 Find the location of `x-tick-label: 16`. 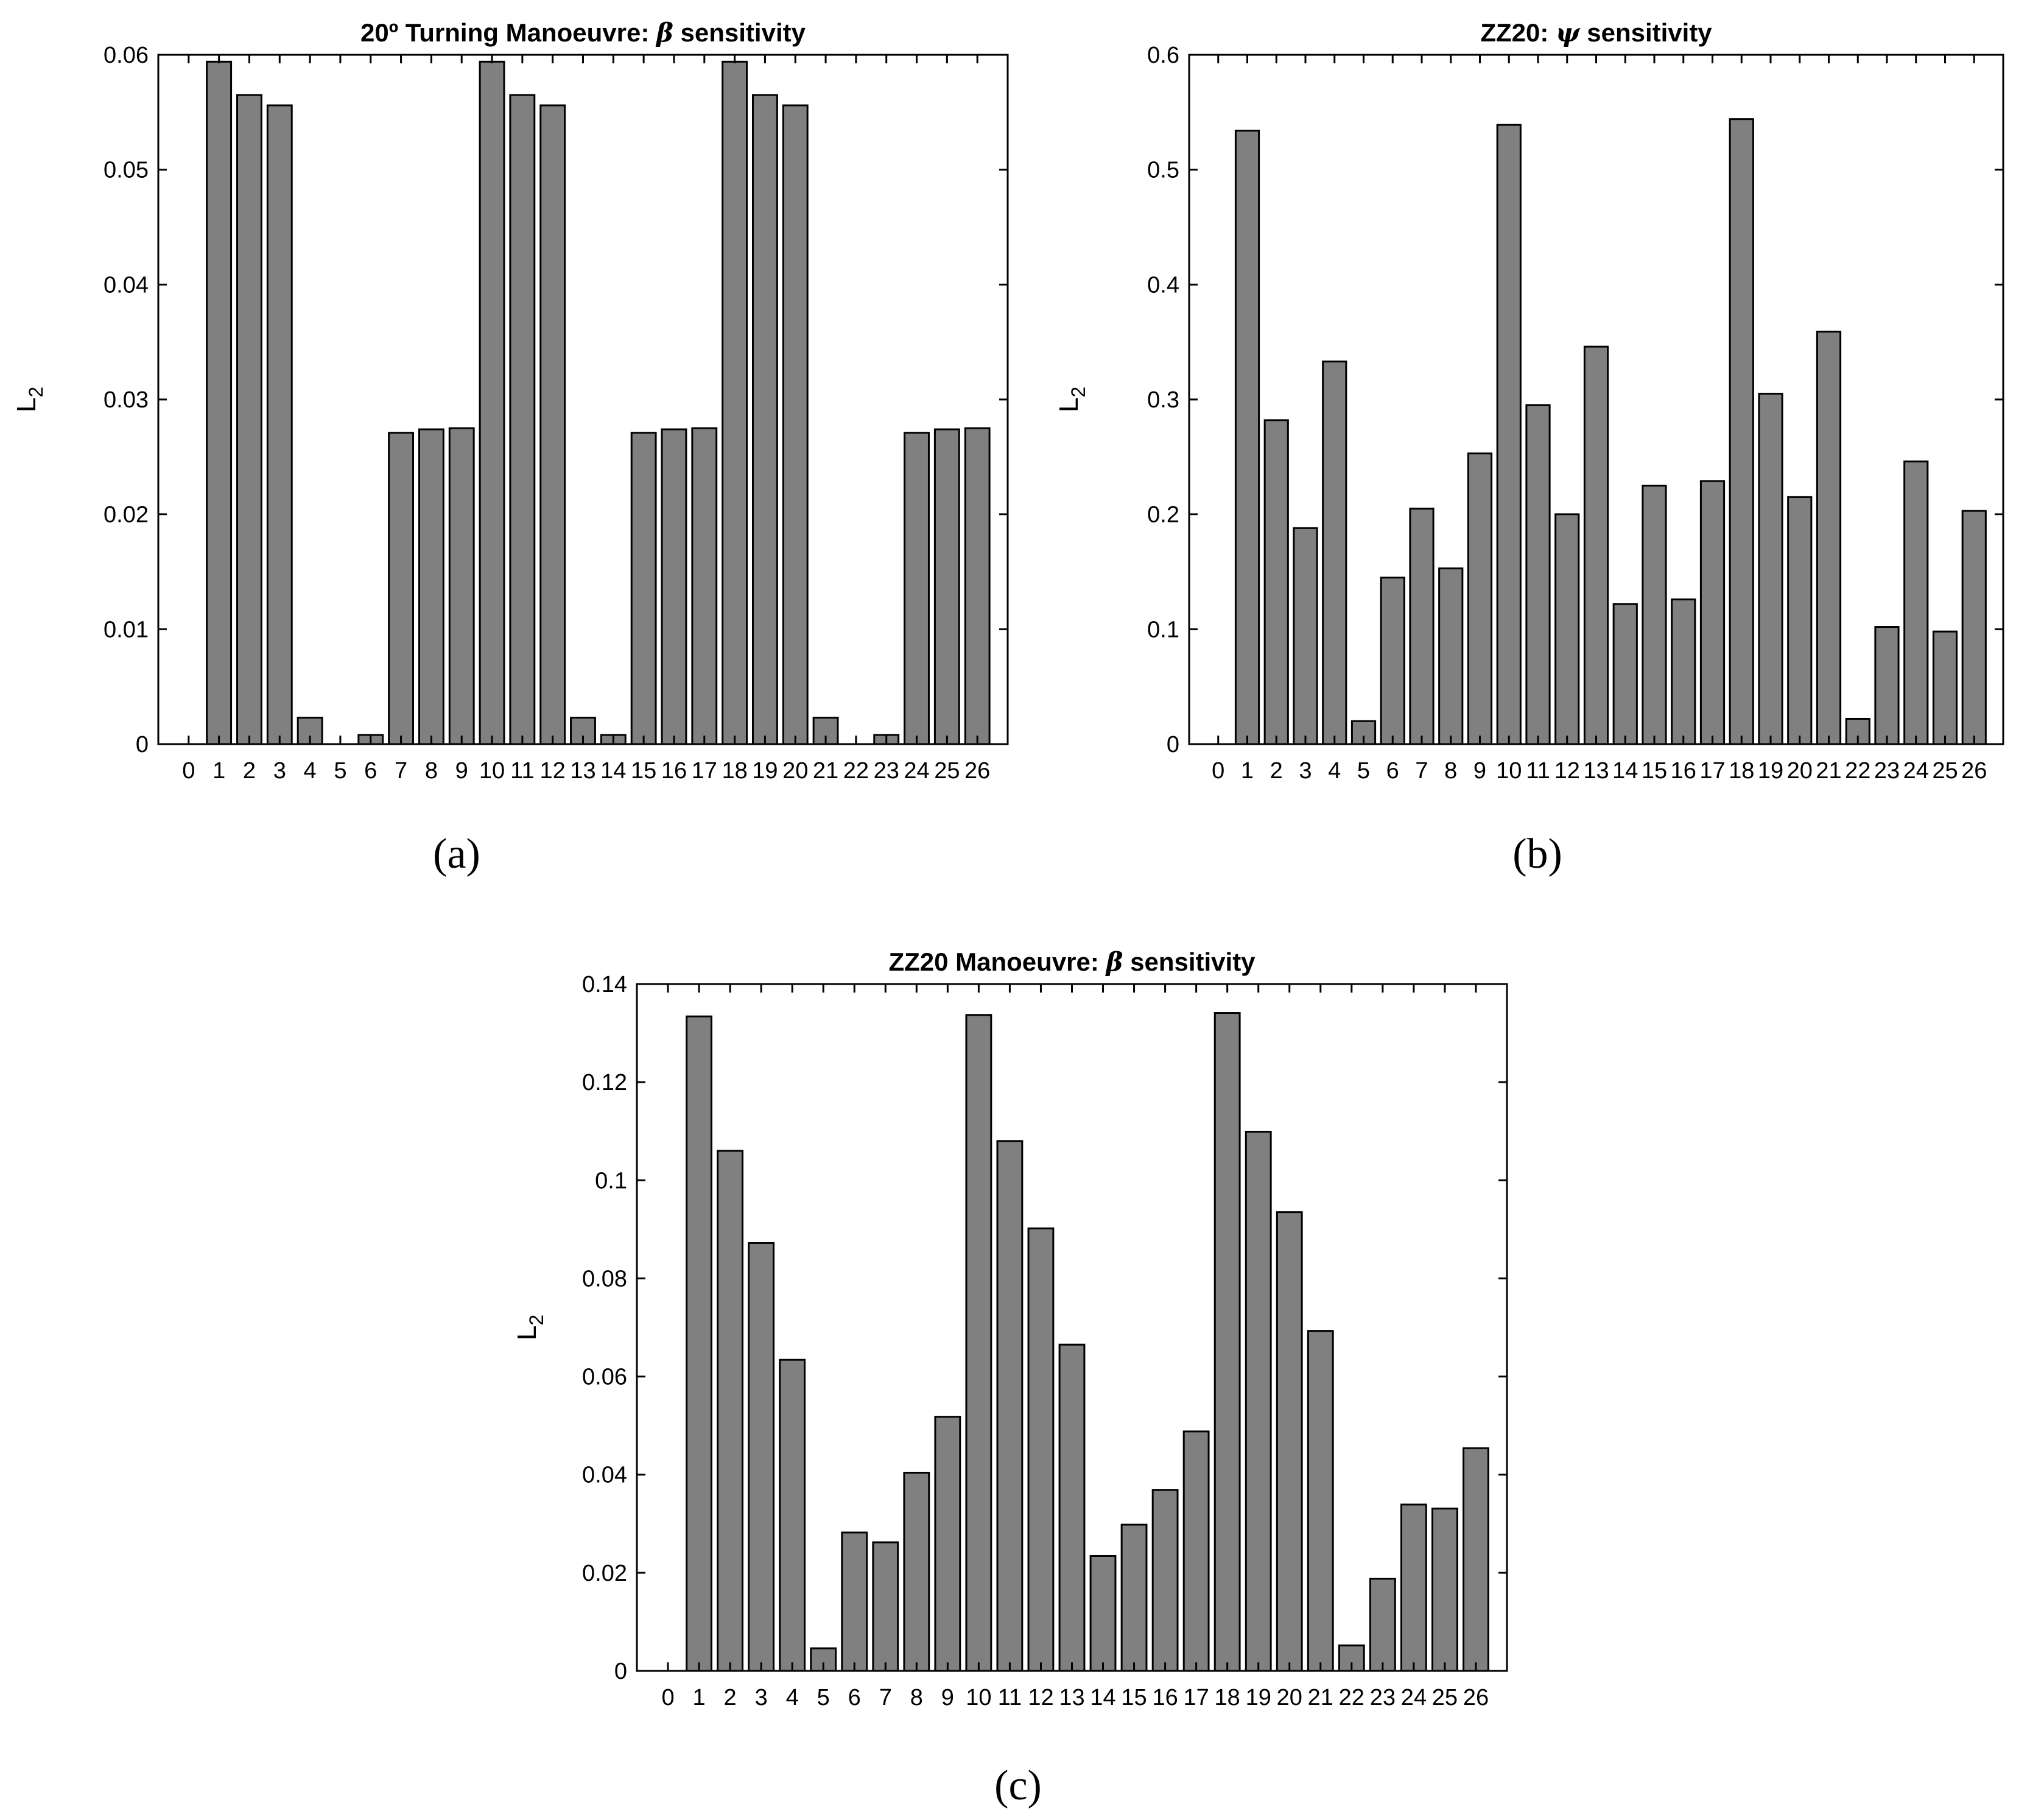

x-tick-label: 16 is located at coordinates (1165, 1697).